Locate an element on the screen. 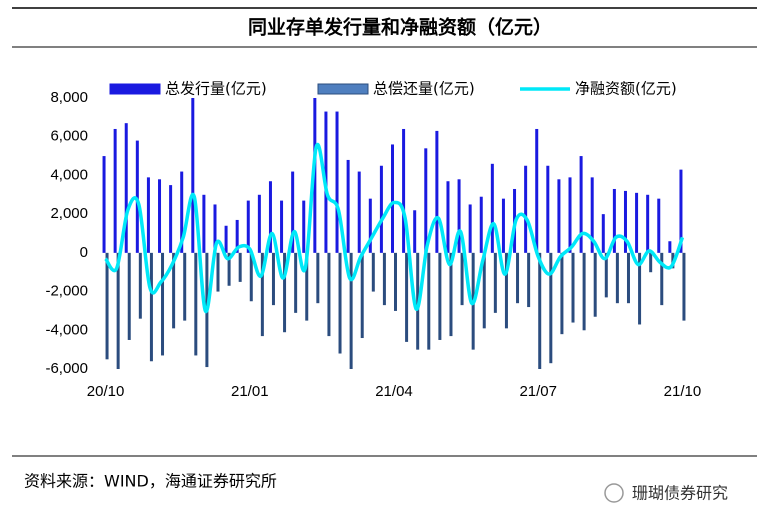 This screenshot has height=526, width=771. x-tick-label: 21/07 is located at coordinates (538, 391).